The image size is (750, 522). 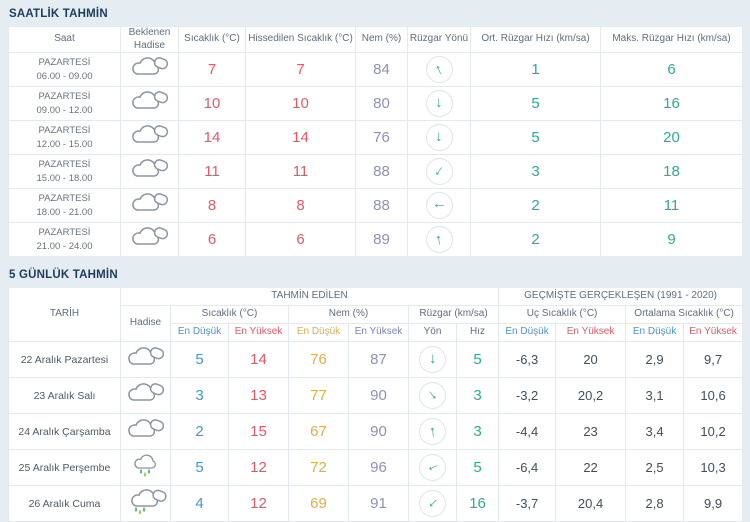 I want to click on col-header-average-min: En Düşük, so click(x=655, y=332).